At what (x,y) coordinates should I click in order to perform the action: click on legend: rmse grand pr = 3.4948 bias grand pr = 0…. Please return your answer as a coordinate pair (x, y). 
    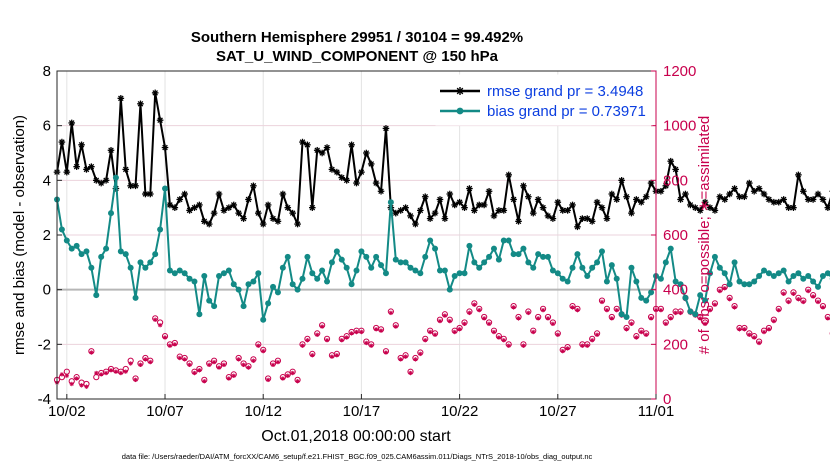
    Looking at the image, I should click on (544, 100).